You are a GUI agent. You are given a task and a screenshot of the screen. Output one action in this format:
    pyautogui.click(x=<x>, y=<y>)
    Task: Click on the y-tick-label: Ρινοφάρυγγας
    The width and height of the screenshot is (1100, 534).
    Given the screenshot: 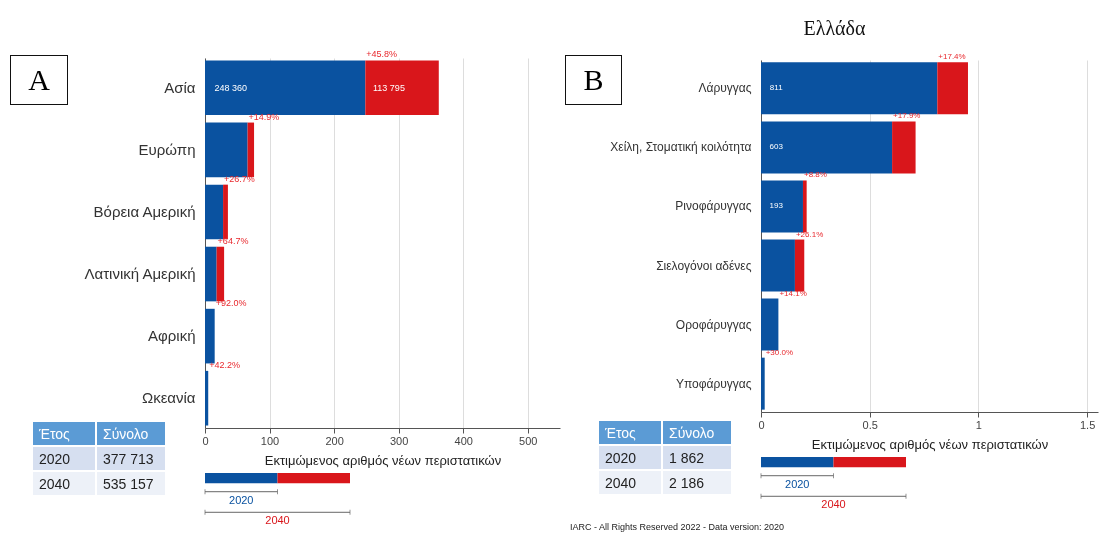 What is the action you would take?
    pyautogui.click(x=713, y=206)
    